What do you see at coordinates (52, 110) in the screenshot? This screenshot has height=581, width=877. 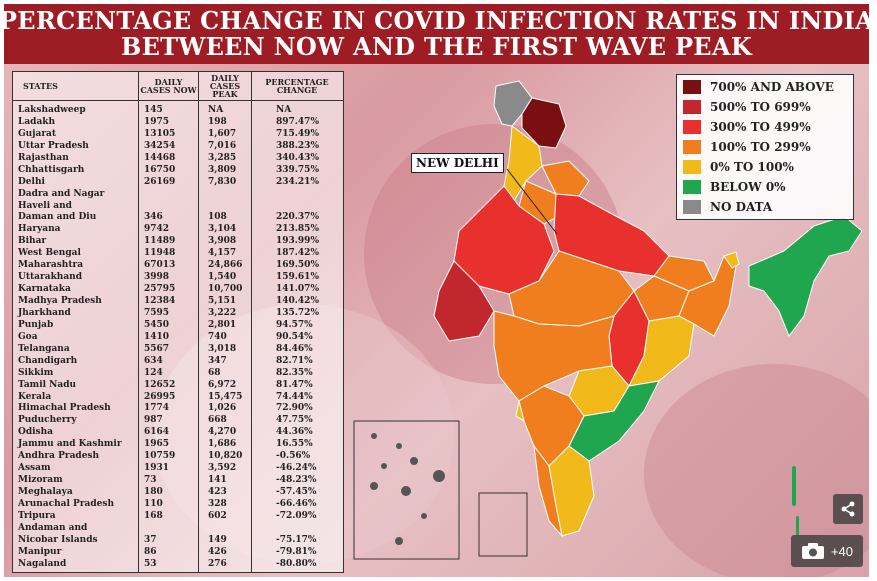 I see `state-cell: Lakshadweep` at bounding box center [52, 110].